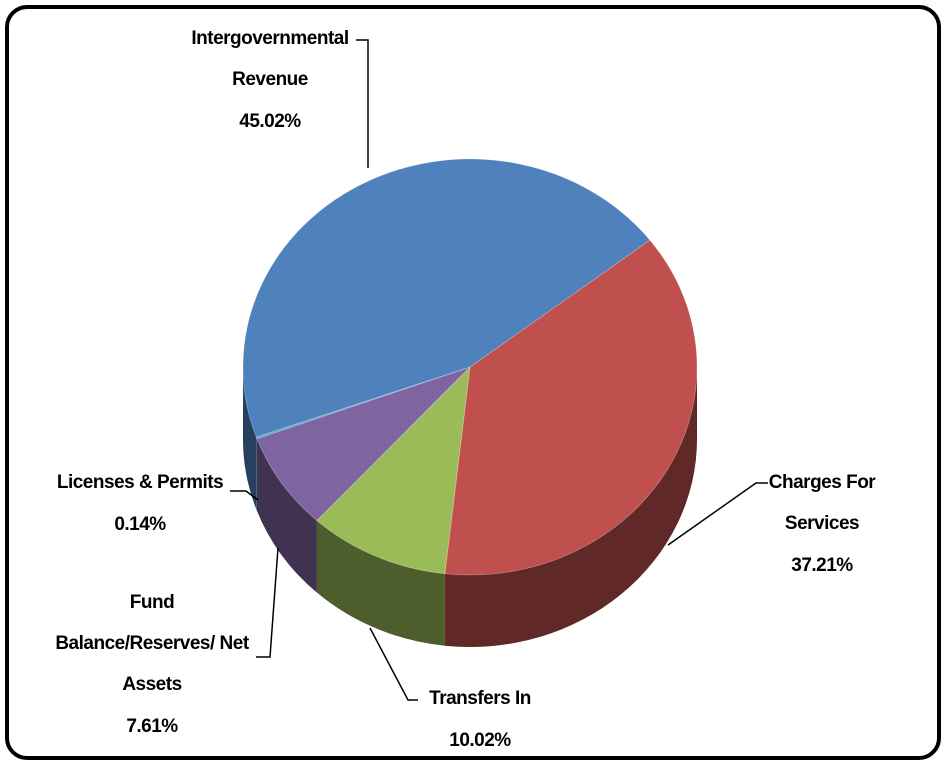 The width and height of the screenshot is (947, 766). What do you see at coordinates (822, 503) in the screenshot?
I see `label-name: Charges For Services` at bounding box center [822, 503].